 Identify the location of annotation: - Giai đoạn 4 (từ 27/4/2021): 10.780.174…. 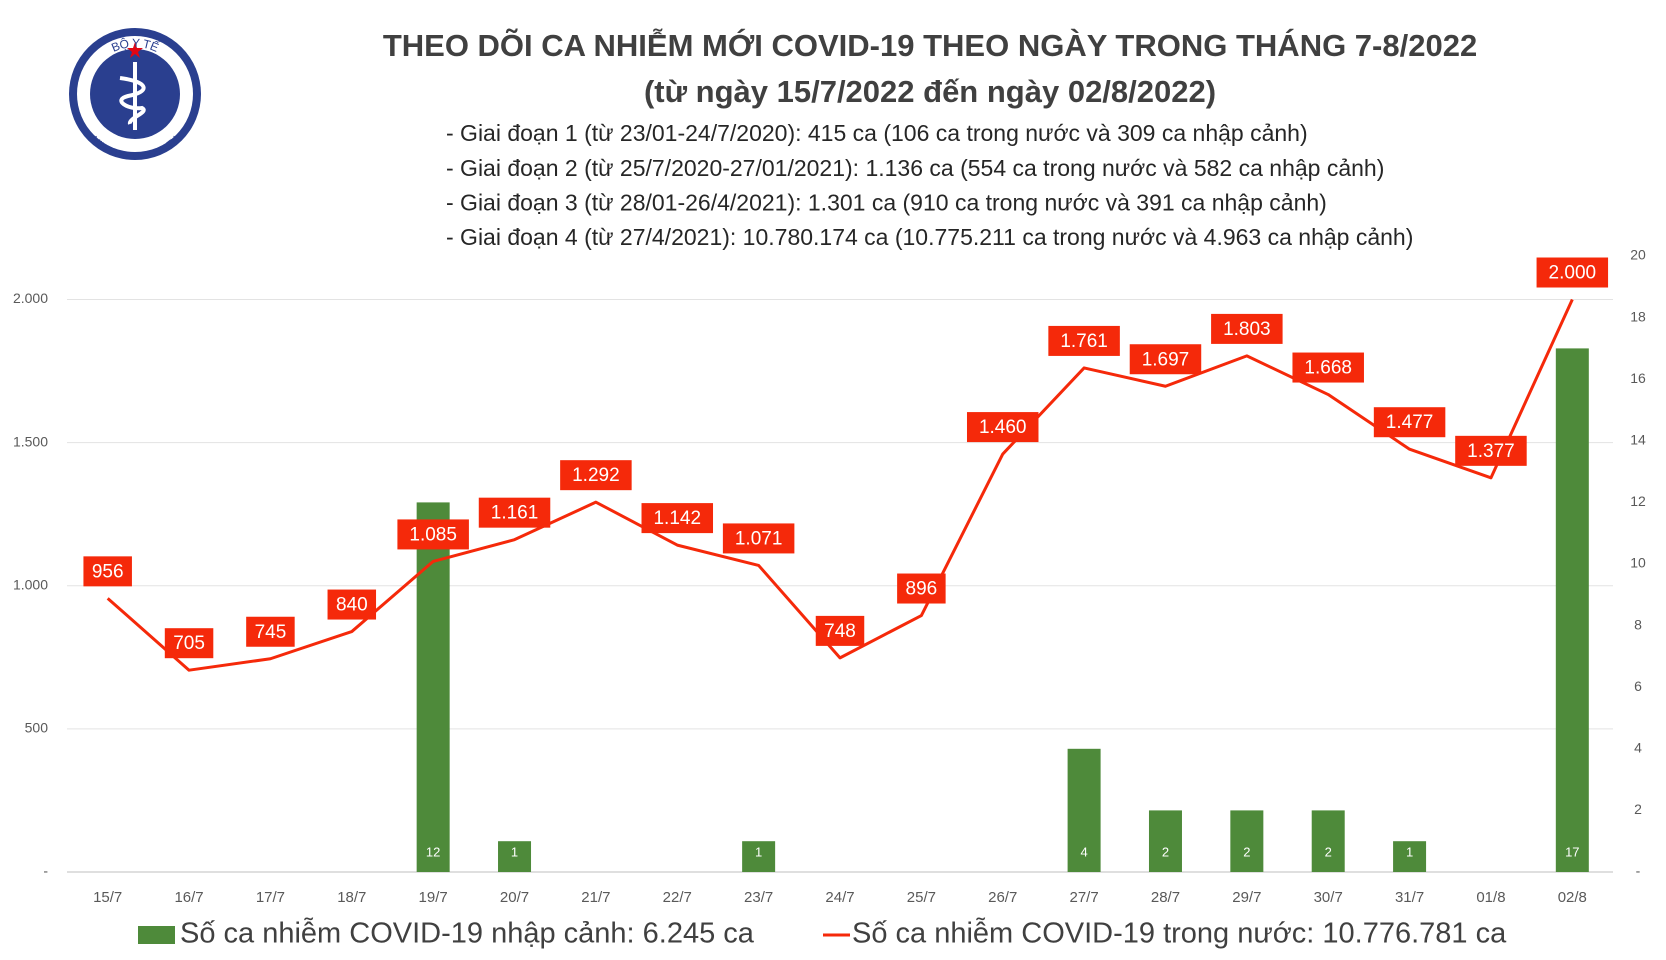
(929, 237).